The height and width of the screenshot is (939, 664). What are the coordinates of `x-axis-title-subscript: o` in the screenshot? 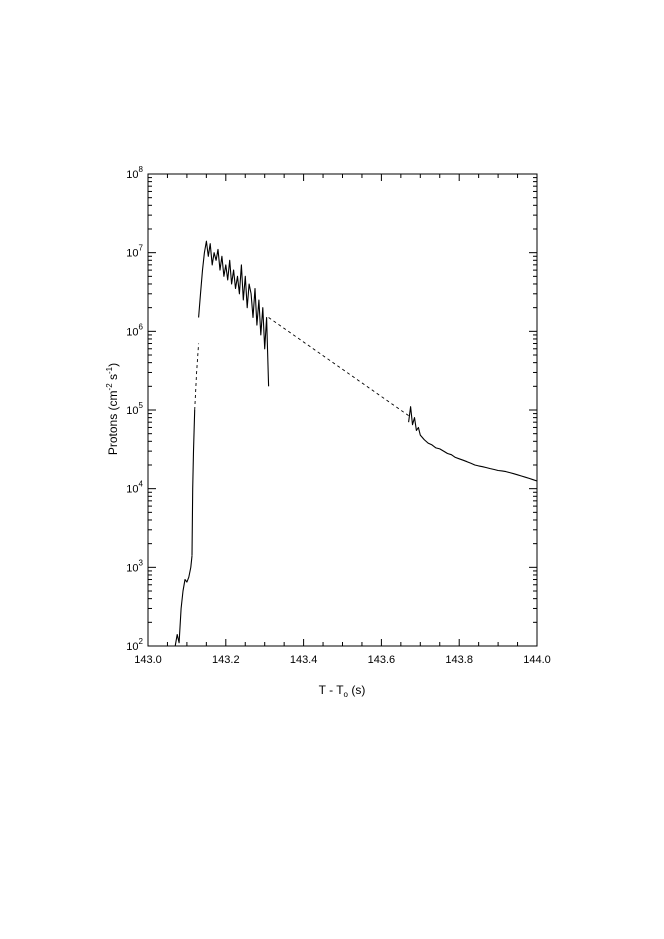 It's located at (346, 694).